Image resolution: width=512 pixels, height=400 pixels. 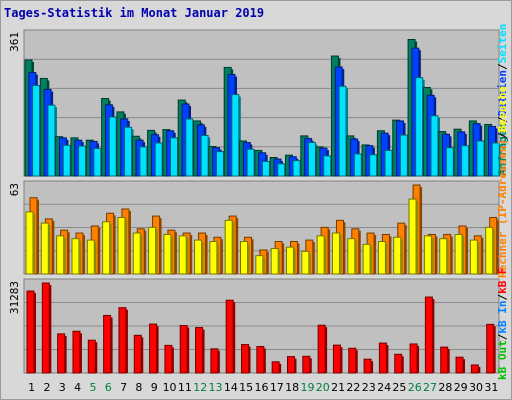 I want to click on x-label-day-18: 18, so click(x=292, y=387).